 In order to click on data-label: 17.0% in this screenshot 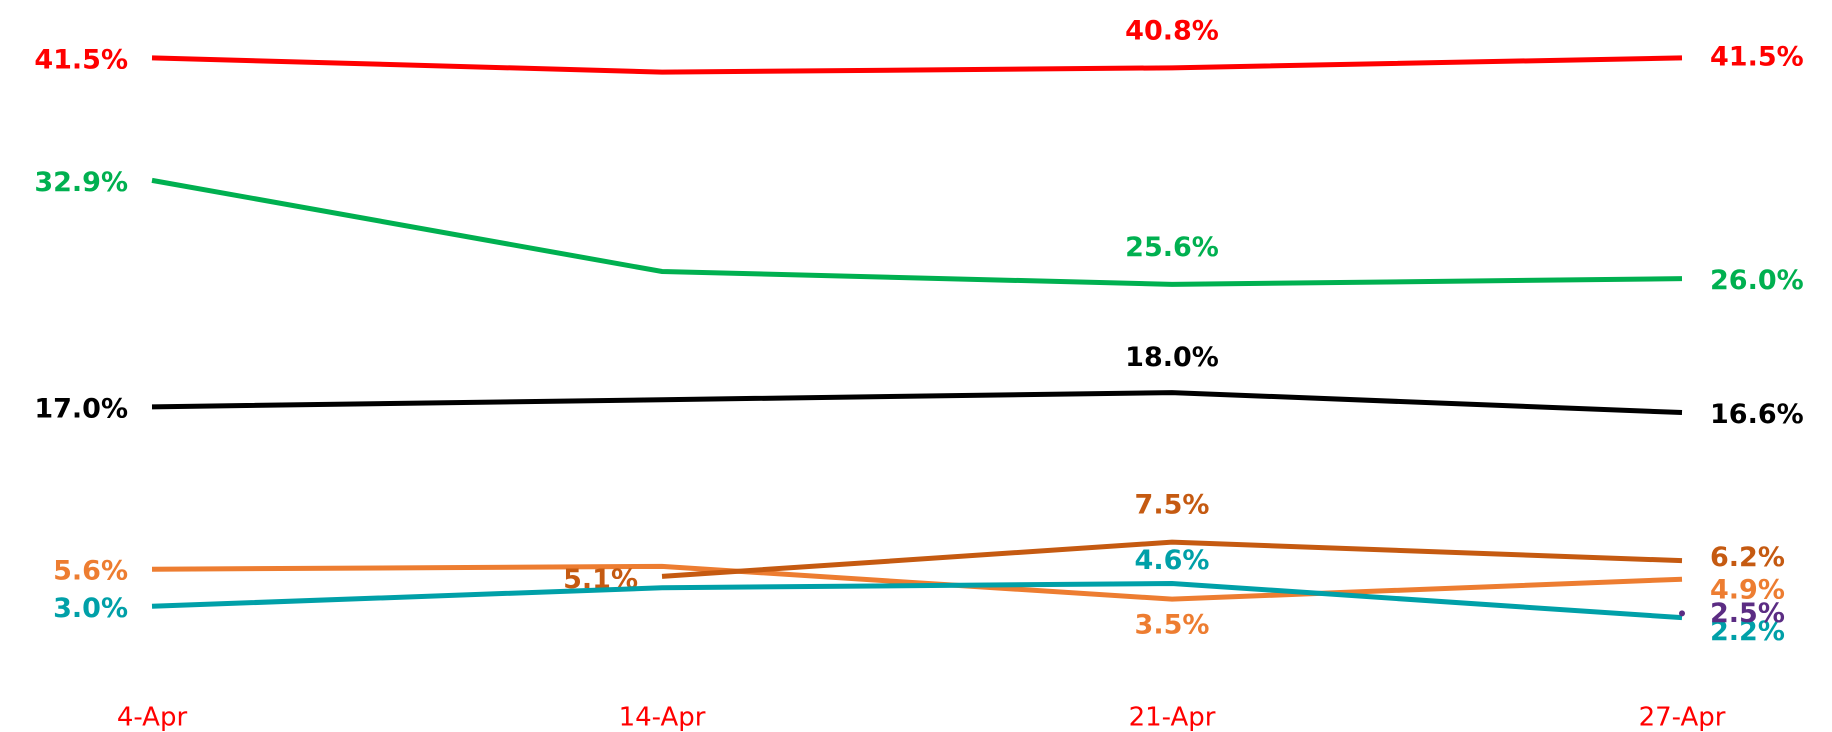, I will do `click(81, 408)`.